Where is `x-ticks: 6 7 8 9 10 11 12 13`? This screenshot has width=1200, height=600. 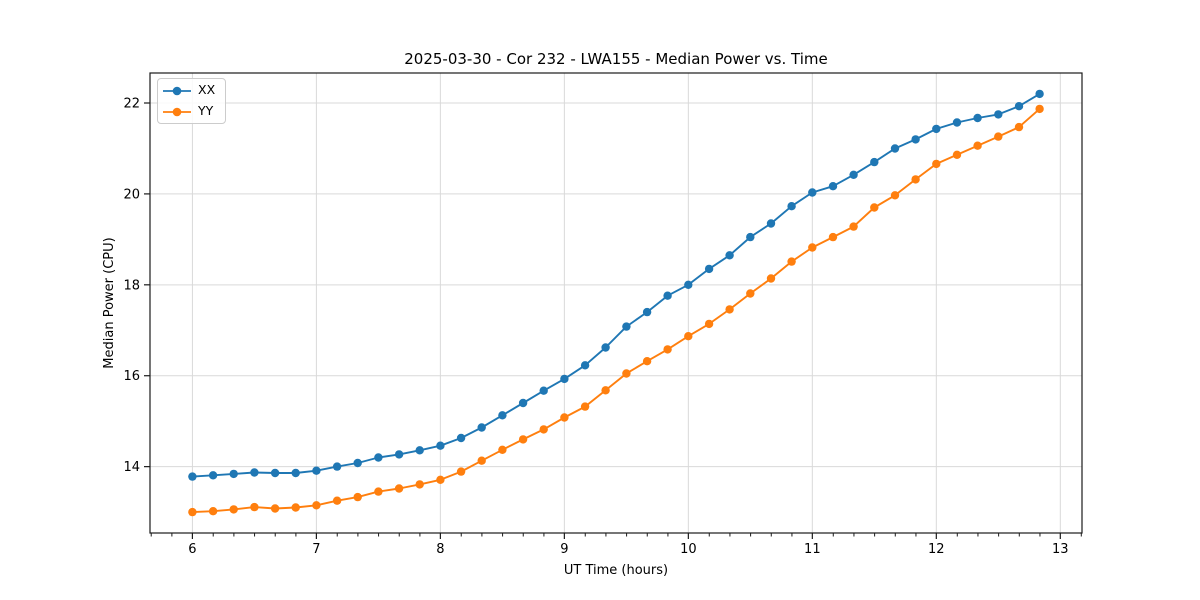
x-ticks: 6 7 8 9 10 11 12 13 is located at coordinates (628, 545).